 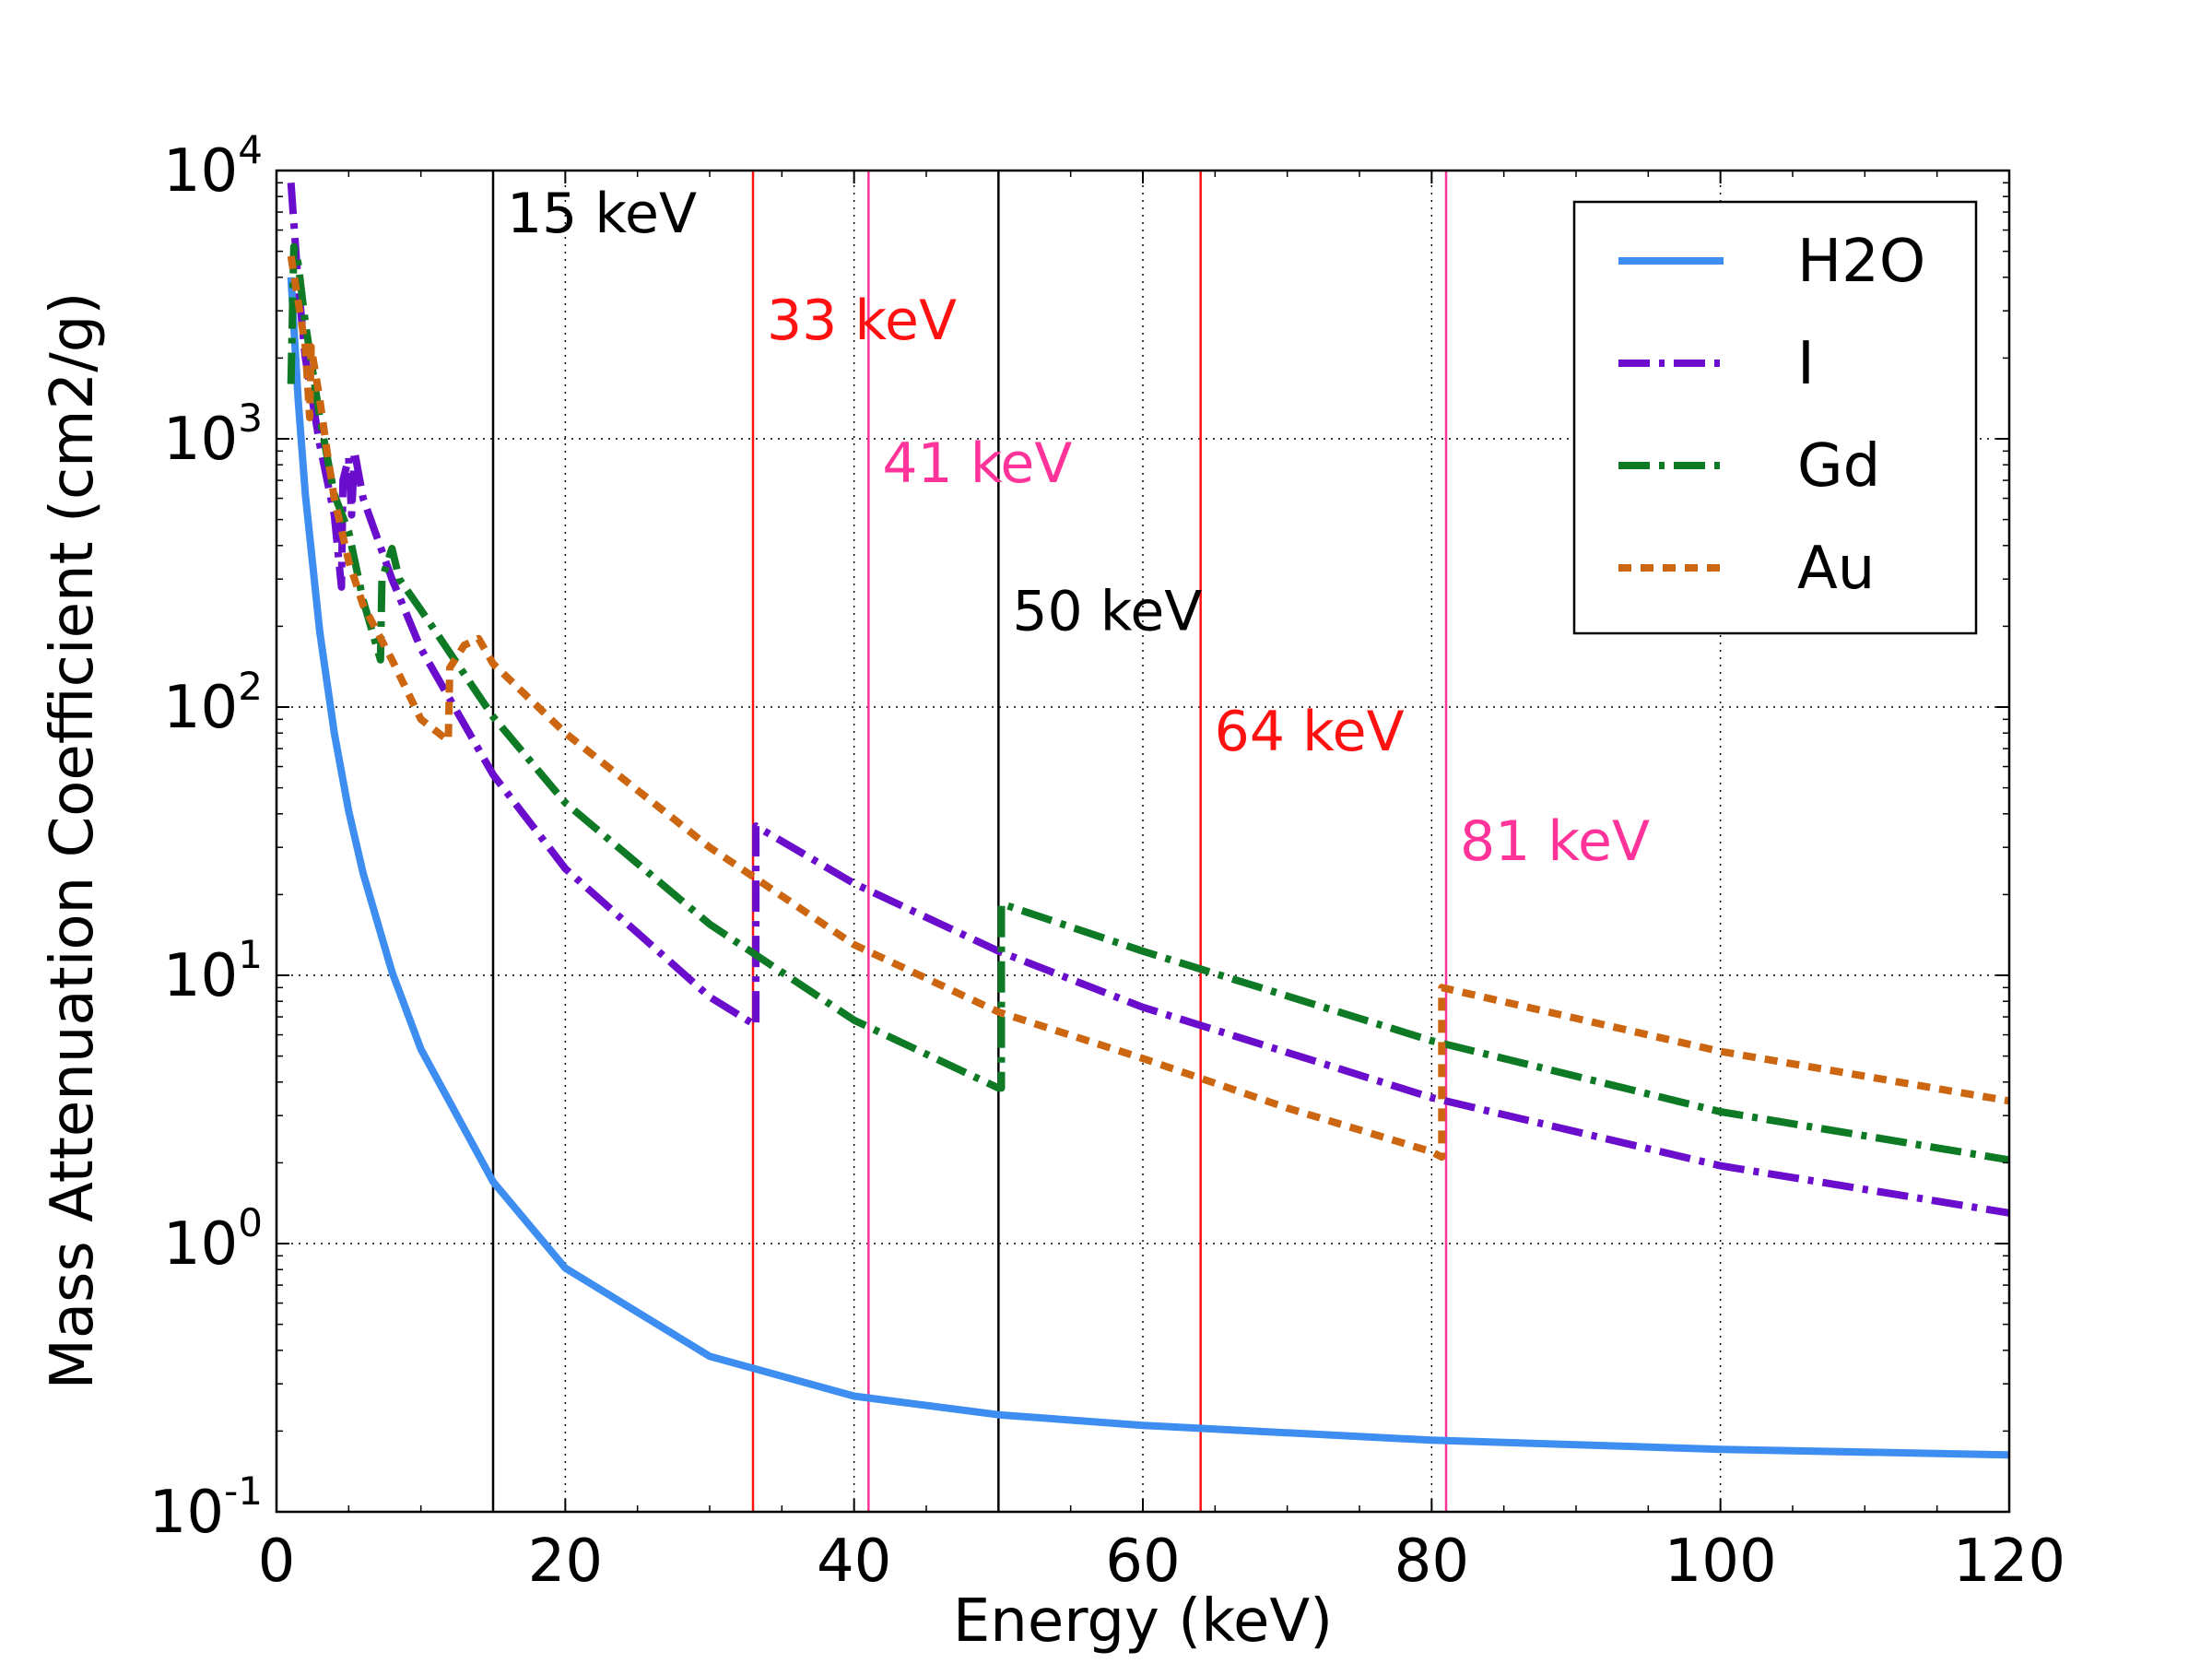 I want to click on y-tick-label: 10⁻¹, so click(x=206, y=1507).